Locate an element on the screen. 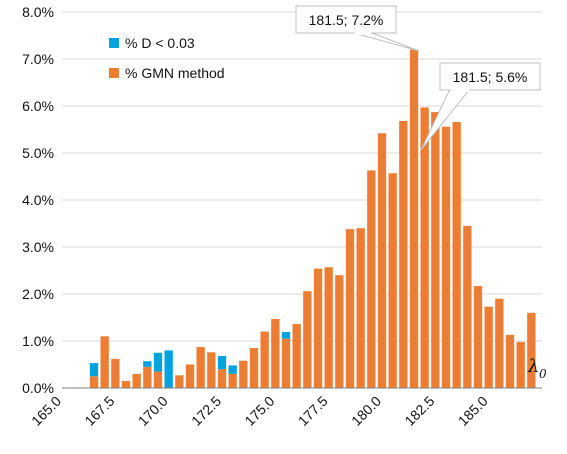 The height and width of the screenshot is (454, 567). callout-secondary: 181.5; 5.6% is located at coordinates (480, 106).